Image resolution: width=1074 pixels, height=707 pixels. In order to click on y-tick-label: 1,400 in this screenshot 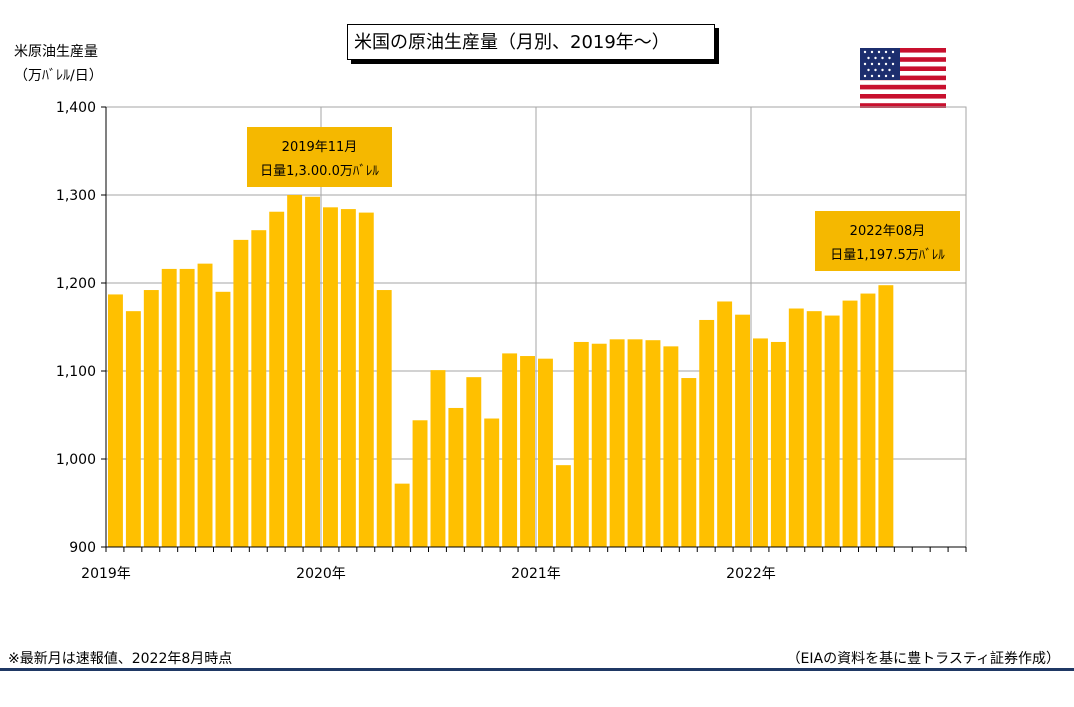, I will do `click(76, 108)`.